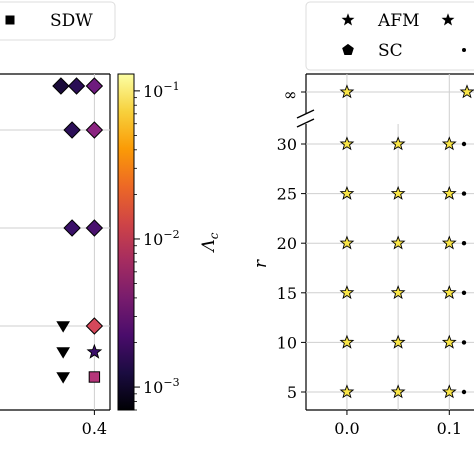  What do you see at coordinates (161, 238) in the screenshot?
I see `colorbar-tick-label: 10⁻²` at bounding box center [161, 238].